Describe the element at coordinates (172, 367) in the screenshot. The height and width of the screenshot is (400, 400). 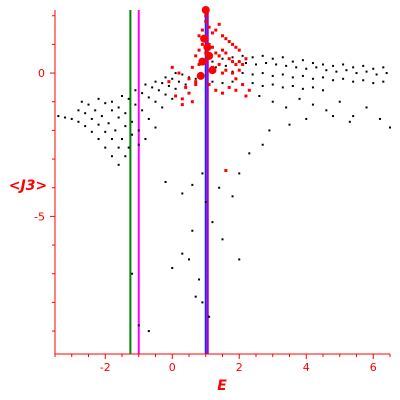
I see `x-tick-label: 0` at that location.